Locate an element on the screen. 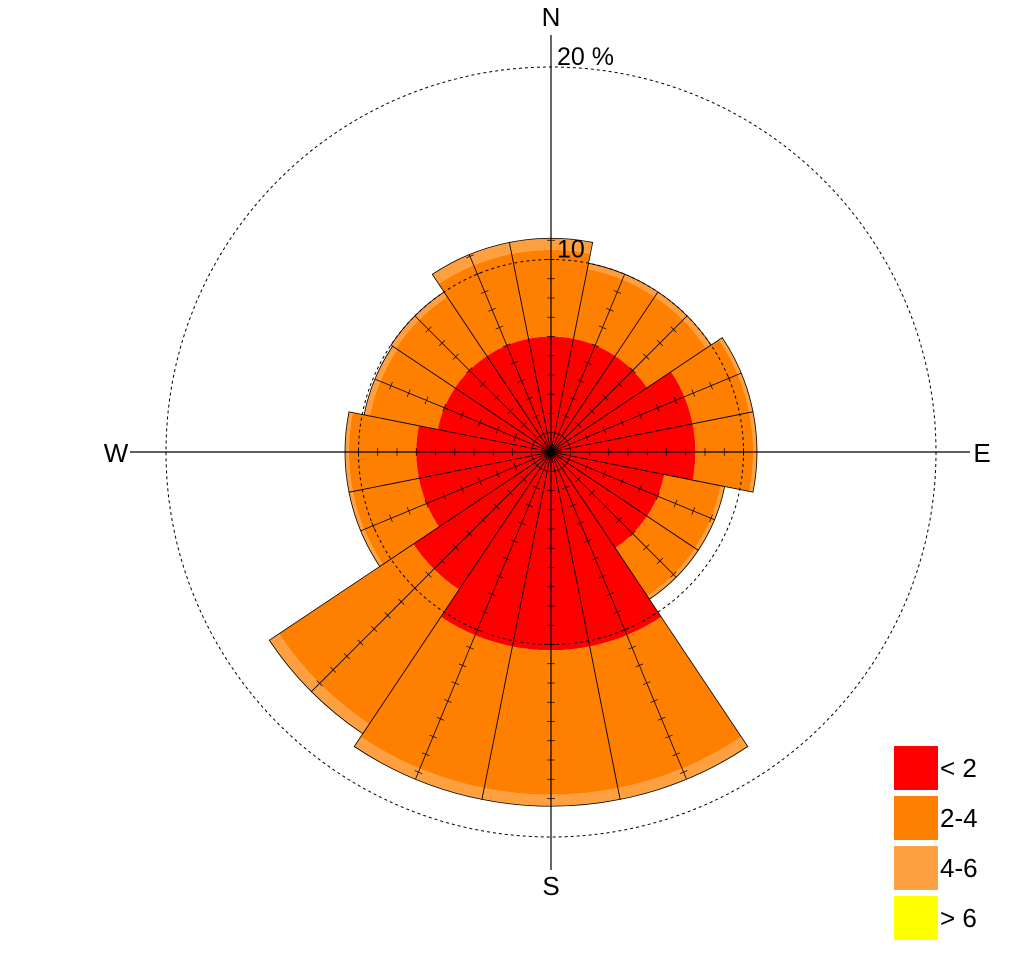 Image resolution: width=1024 pixels, height=978 pixels. legend: < 2 2-4 4-6 > 6 is located at coordinates (954, 843).